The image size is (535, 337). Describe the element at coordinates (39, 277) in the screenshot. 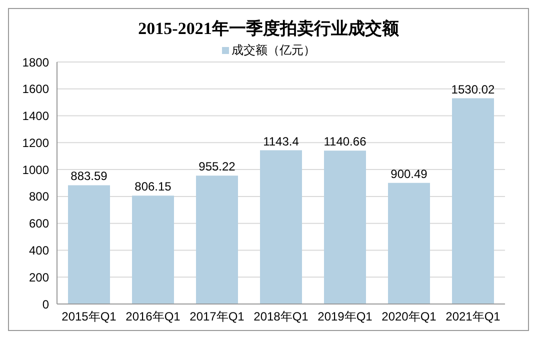

I see `y-tick-label: 200` at that location.